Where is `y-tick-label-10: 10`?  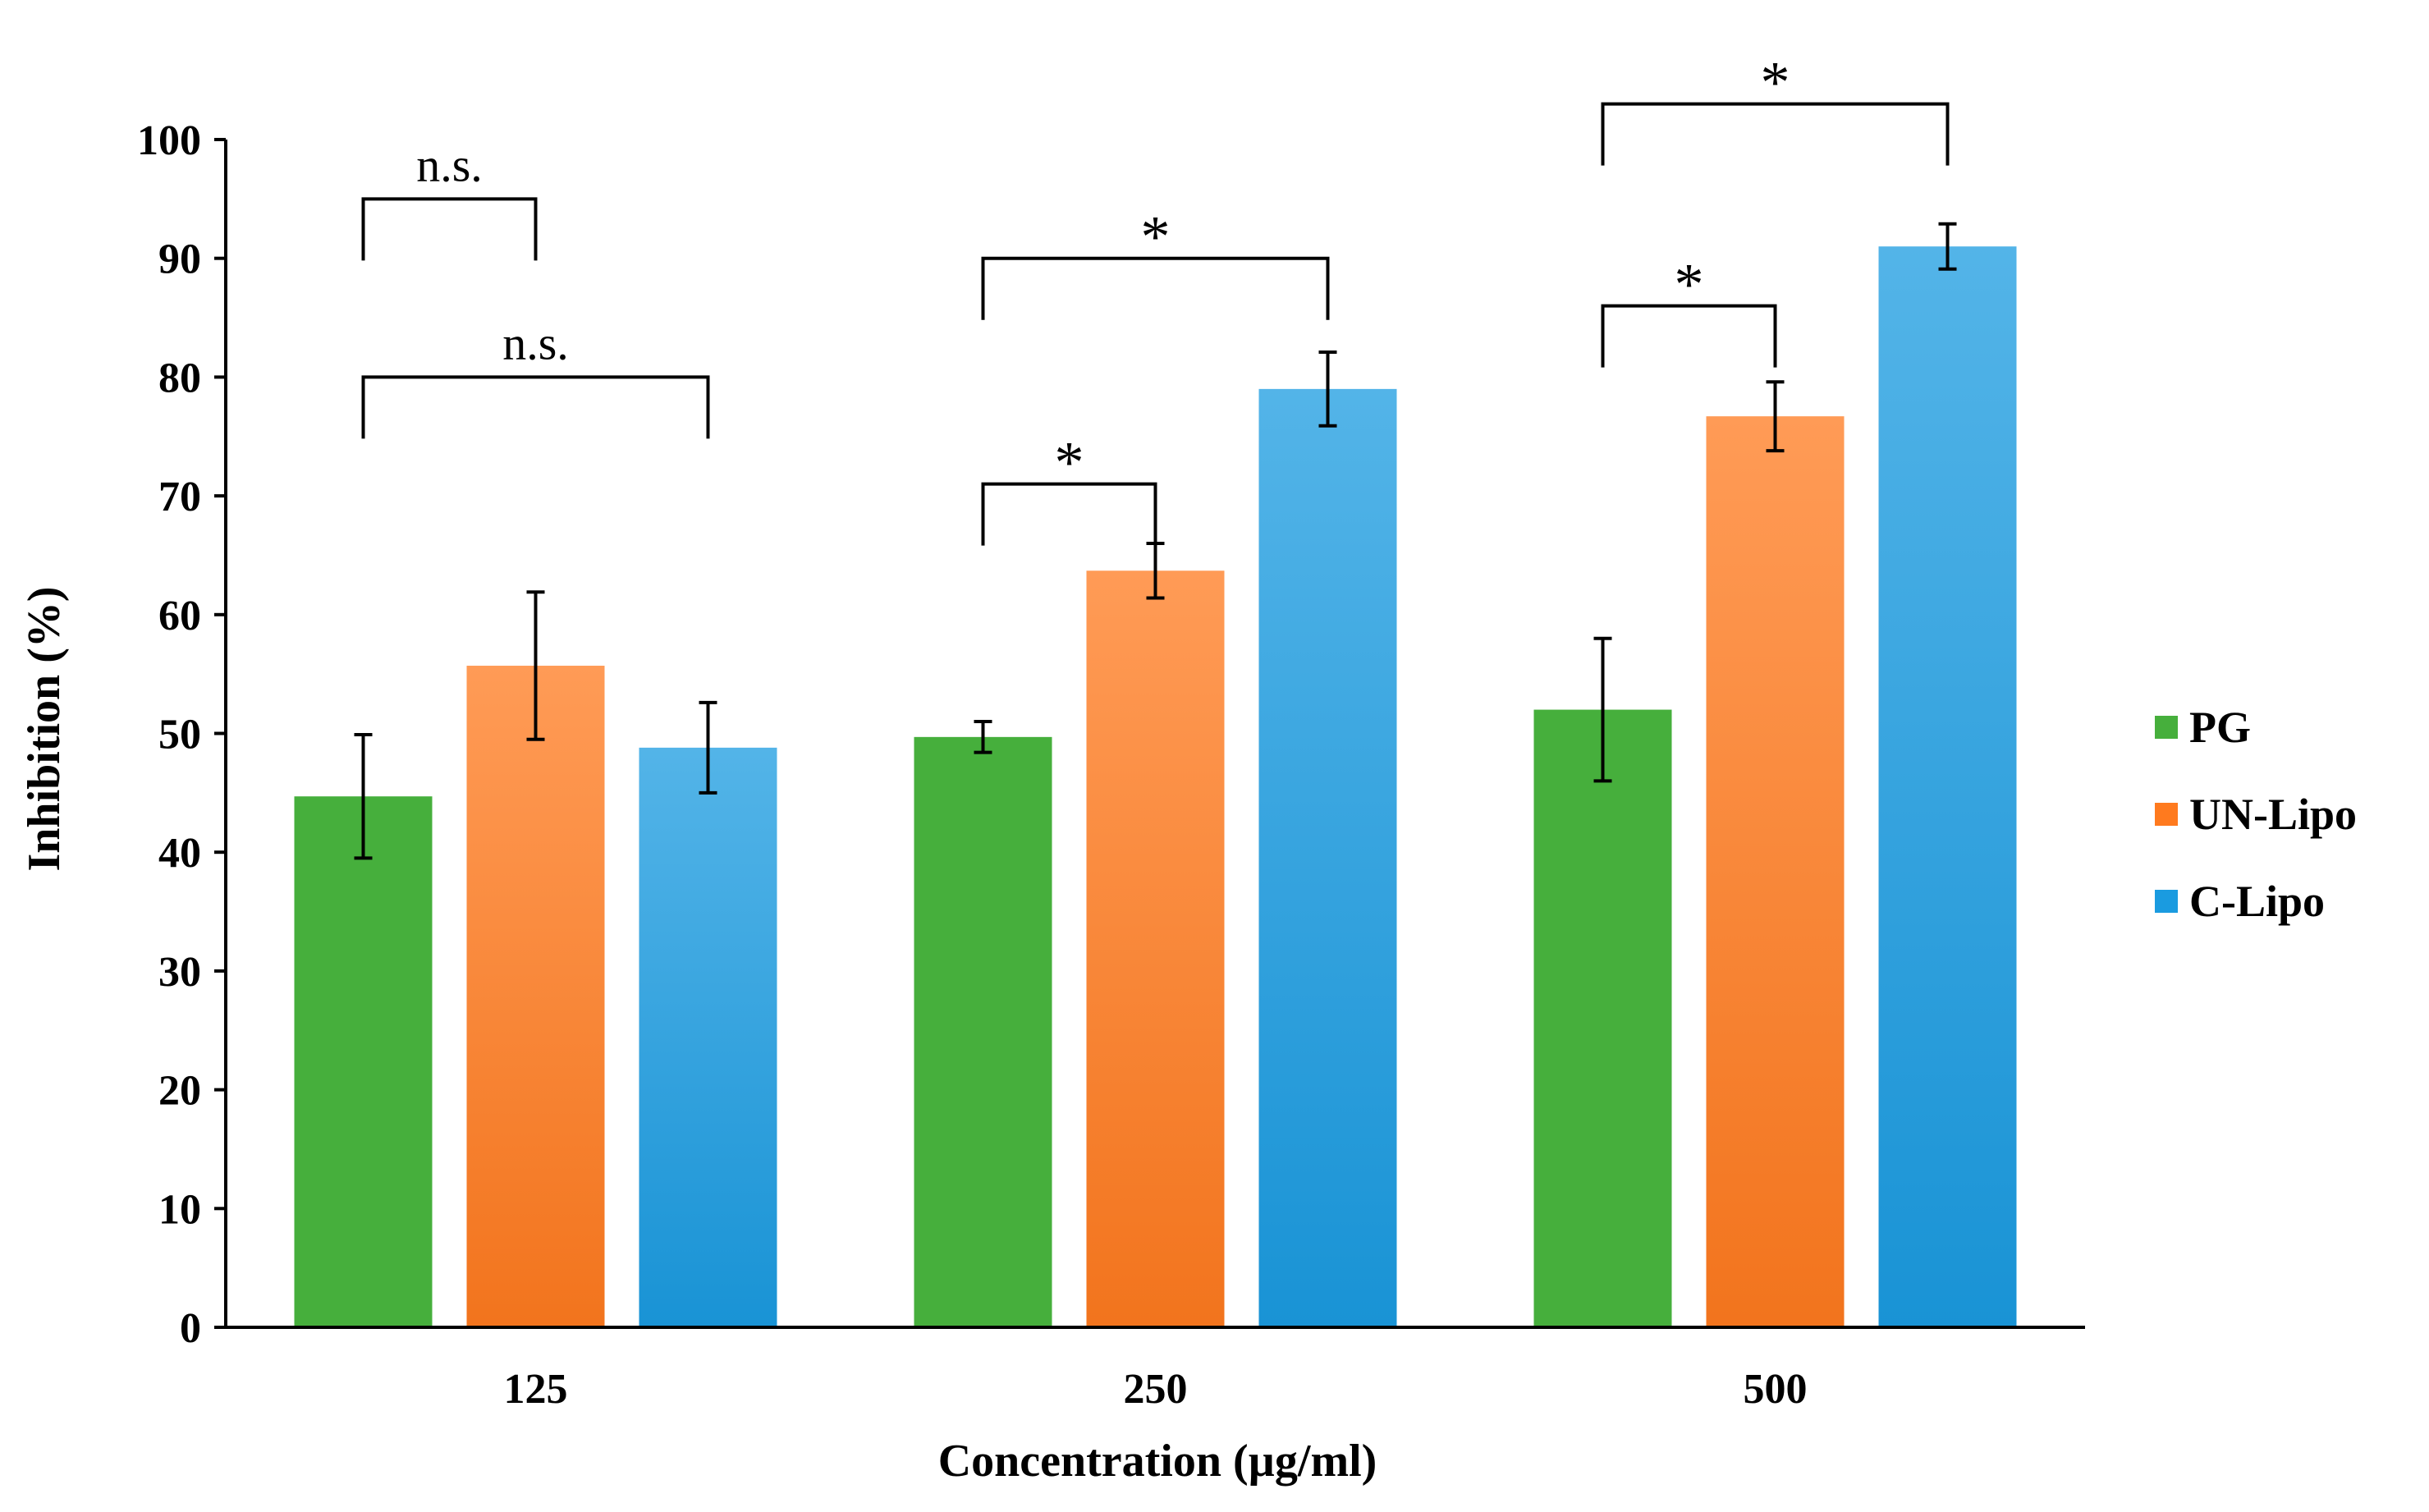
y-tick-label-10: 10 is located at coordinates (179, 1209).